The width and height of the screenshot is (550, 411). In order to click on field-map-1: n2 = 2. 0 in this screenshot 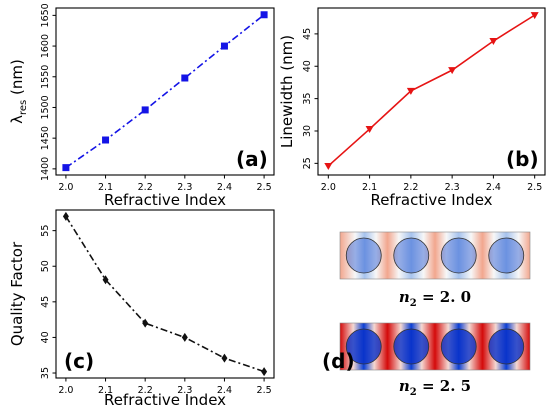, I will do `click(435, 270)`.